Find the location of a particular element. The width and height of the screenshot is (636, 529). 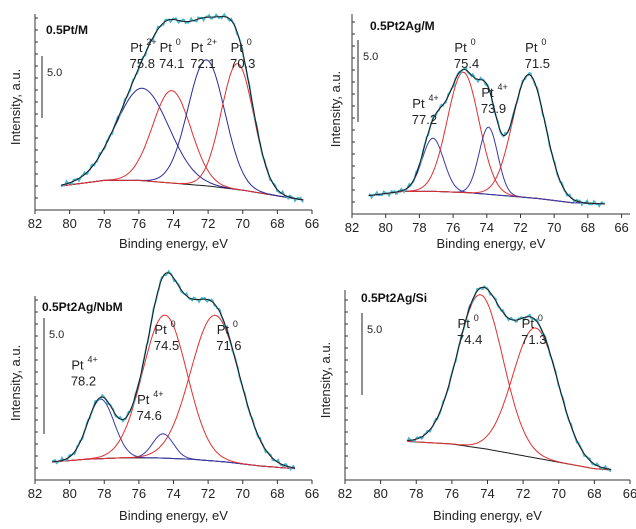

panel-title: 0.5Pt2Ag/NbM is located at coordinates (82, 307).